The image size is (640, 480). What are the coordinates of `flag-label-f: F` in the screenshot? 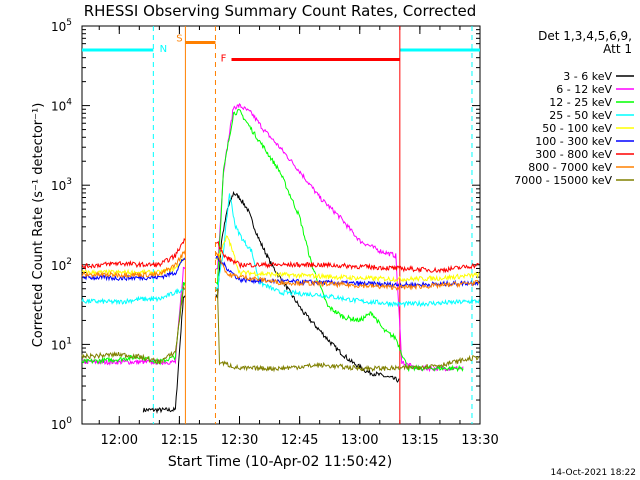 It's located at (224, 58).